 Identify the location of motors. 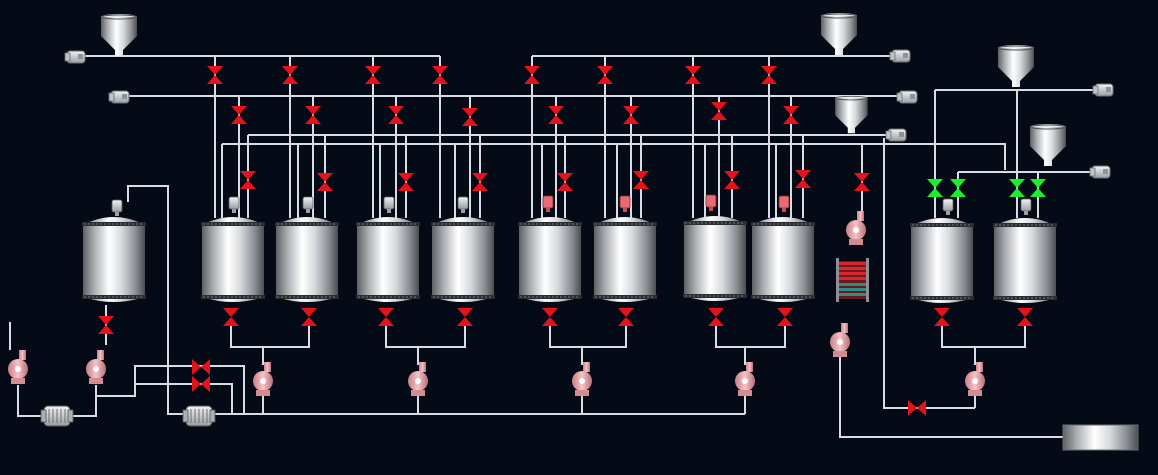
(128, 416).